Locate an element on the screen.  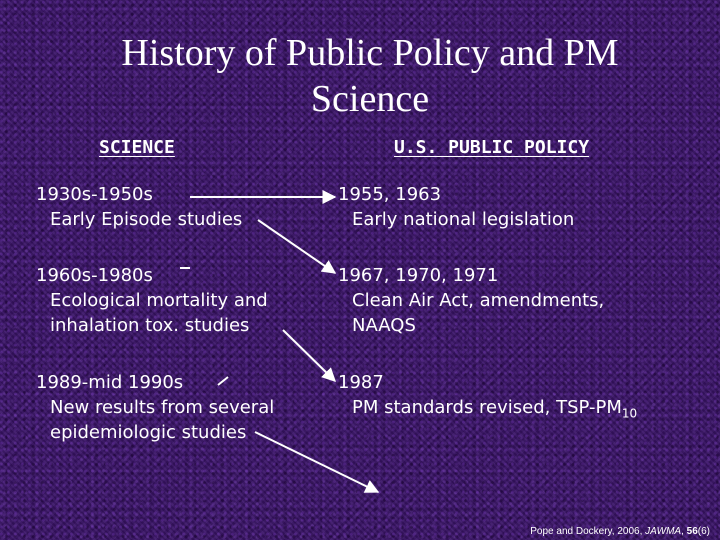
science-period-1: 1930s-1950s is located at coordinates (94, 194).